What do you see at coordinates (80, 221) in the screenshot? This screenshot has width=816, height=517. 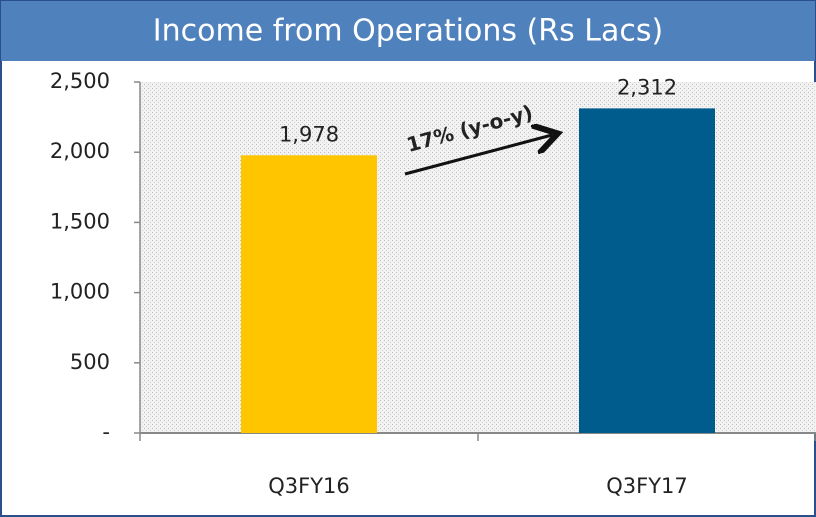 I see `y-tick-label: 1,500` at bounding box center [80, 221].